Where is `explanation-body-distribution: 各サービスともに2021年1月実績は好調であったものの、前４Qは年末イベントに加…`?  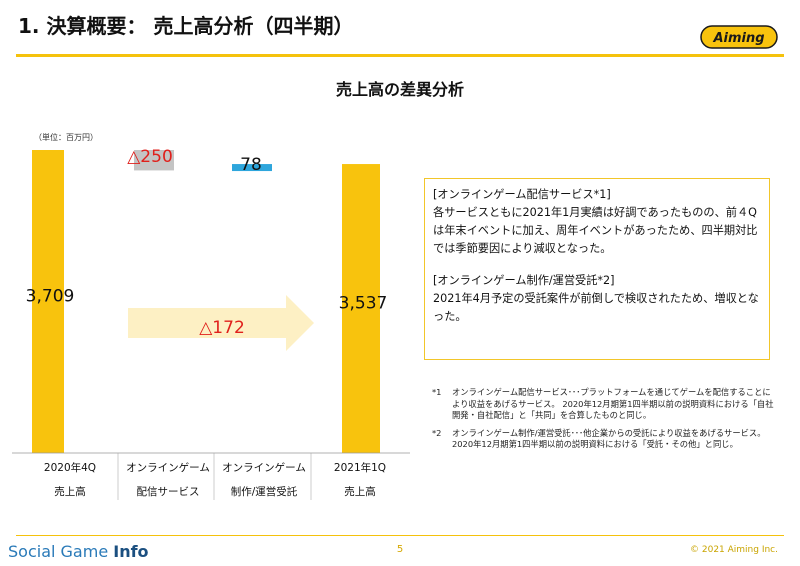 explanation-body-distribution: 各サービスともに2021年1月実績は好調であったものの、前４Qは年末イベントに加… is located at coordinates (595, 230).